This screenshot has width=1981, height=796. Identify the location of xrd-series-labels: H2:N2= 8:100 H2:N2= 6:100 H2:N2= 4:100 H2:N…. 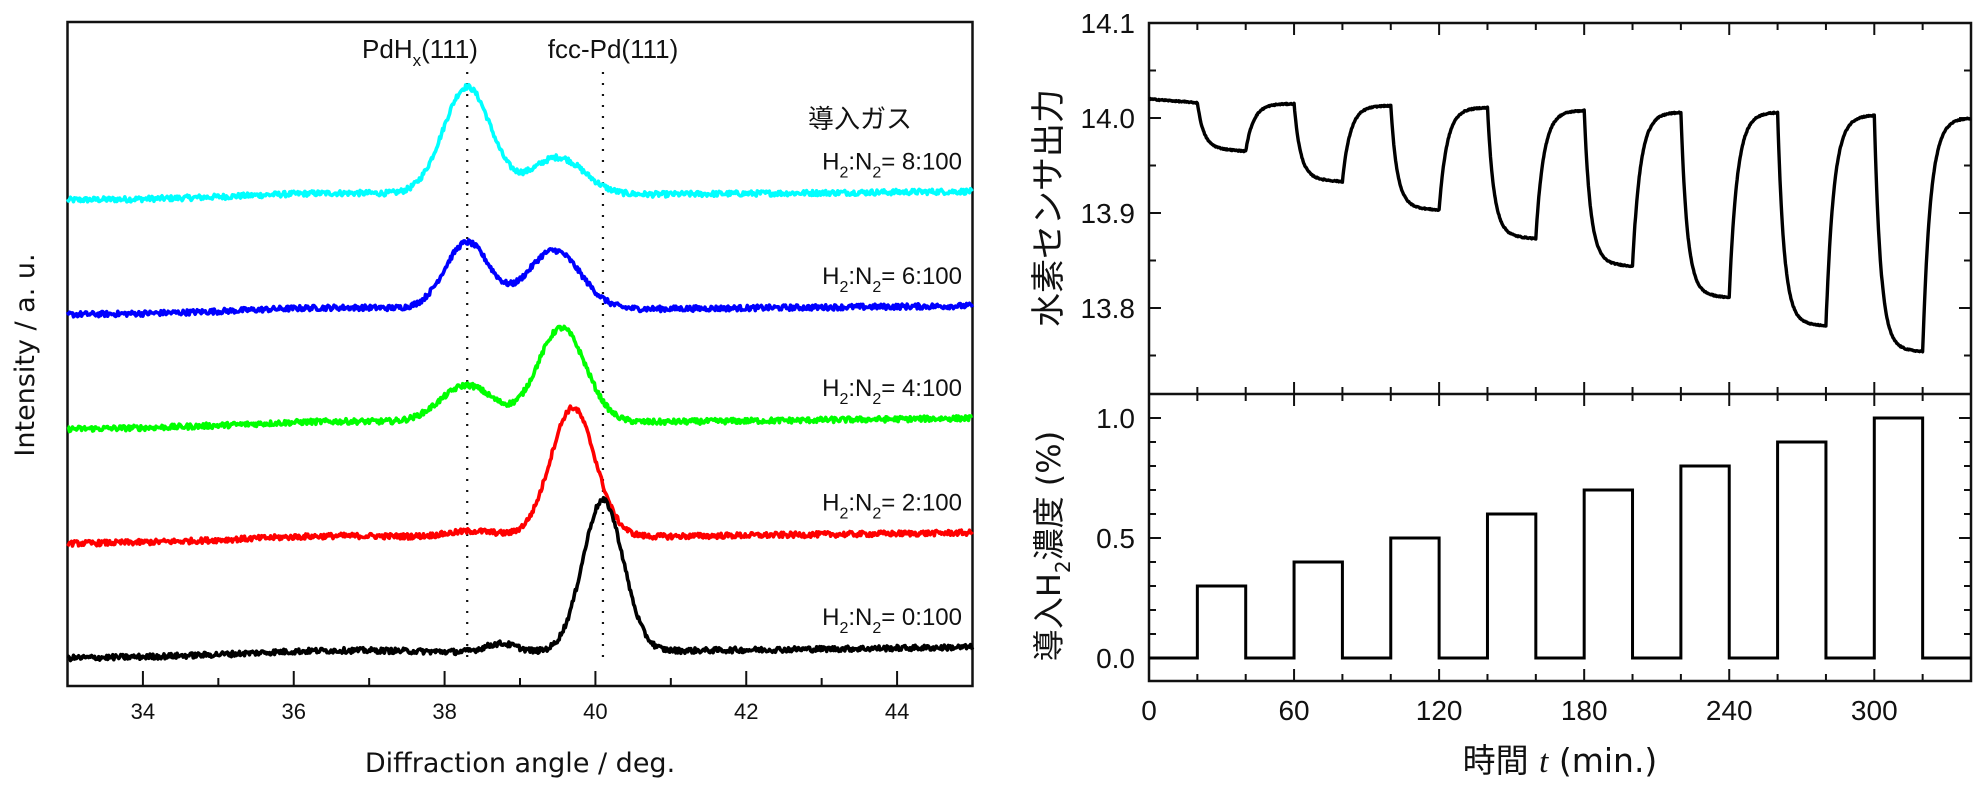
(892, 392).